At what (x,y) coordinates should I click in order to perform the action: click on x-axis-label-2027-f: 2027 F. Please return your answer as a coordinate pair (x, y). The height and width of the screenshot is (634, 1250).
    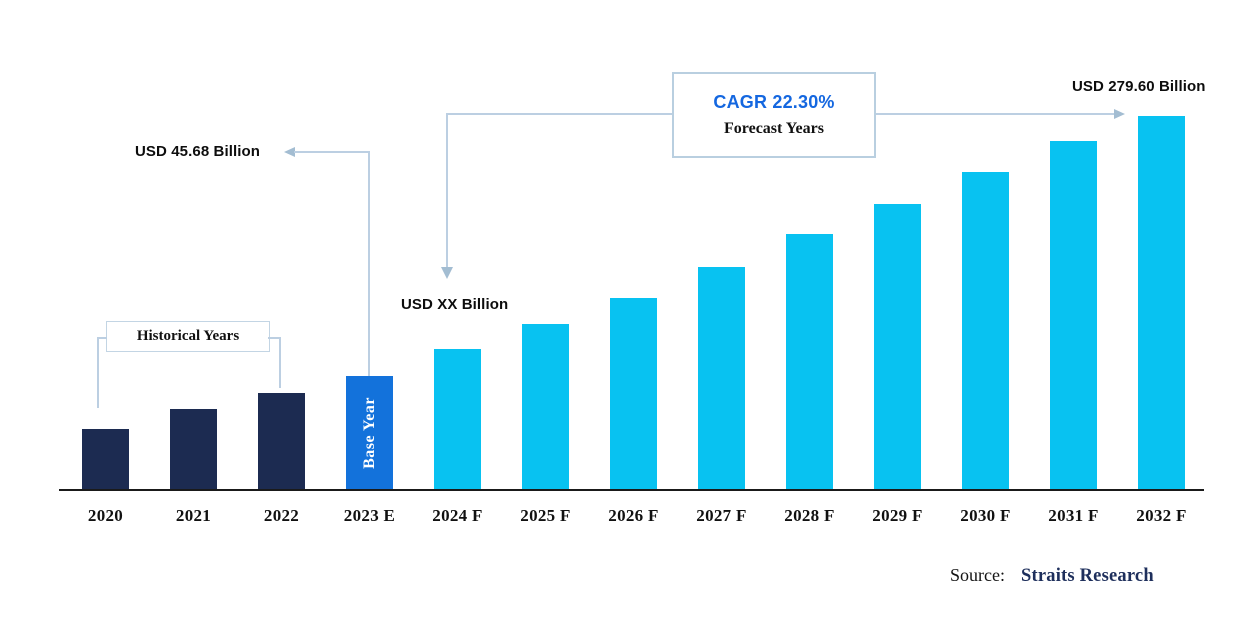
    Looking at the image, I should click on (721, 515).